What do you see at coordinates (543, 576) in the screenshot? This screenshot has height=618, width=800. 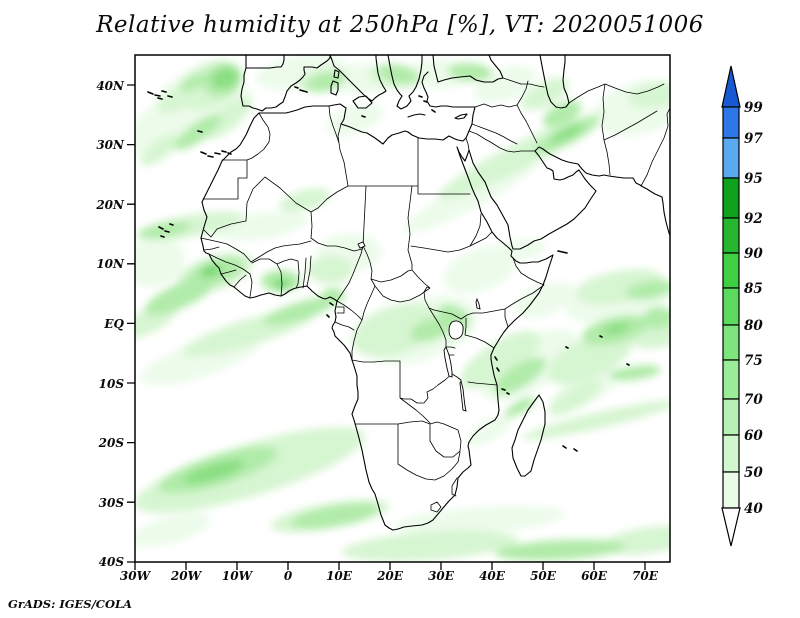 I see `x-tick-label: 50E` at bounding box center [543, 576].